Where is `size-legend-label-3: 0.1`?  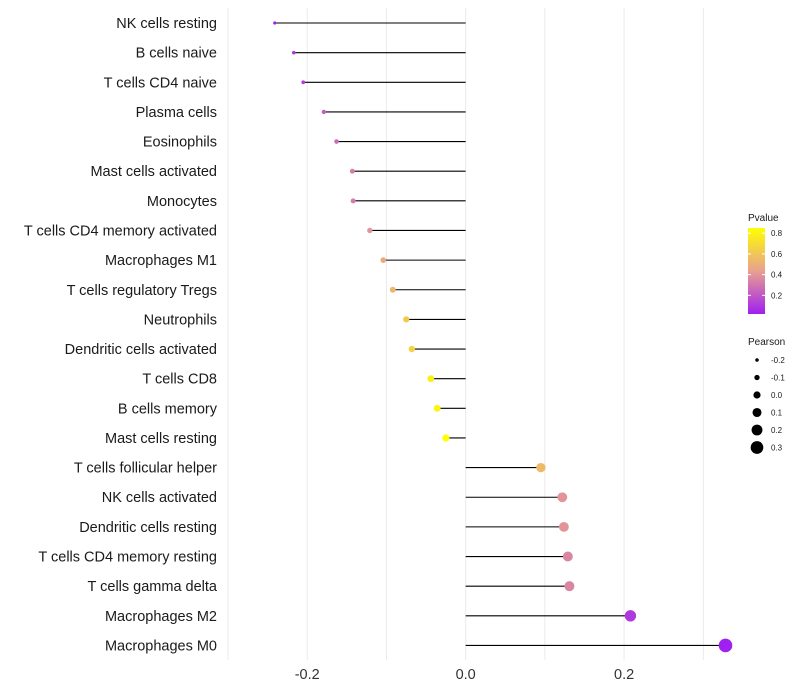
size-legend-label-3: 0.1 is located at coordinates (777, 413).